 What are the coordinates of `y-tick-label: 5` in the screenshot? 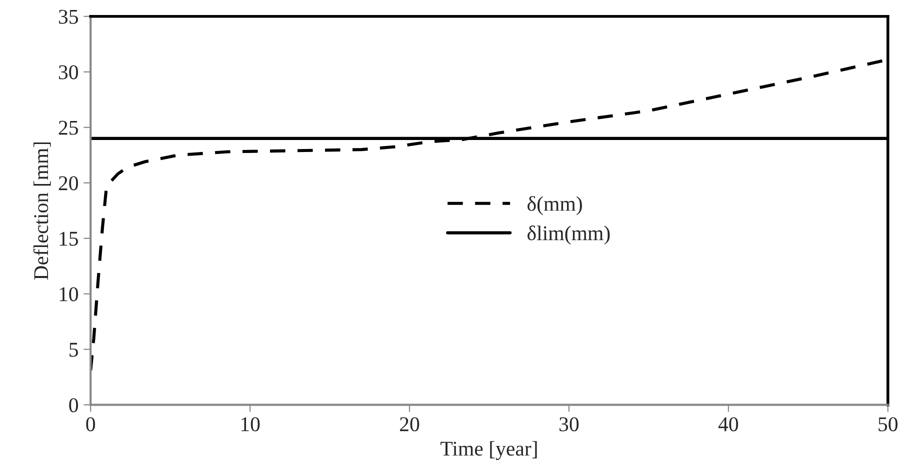 It's located at (74, 349).